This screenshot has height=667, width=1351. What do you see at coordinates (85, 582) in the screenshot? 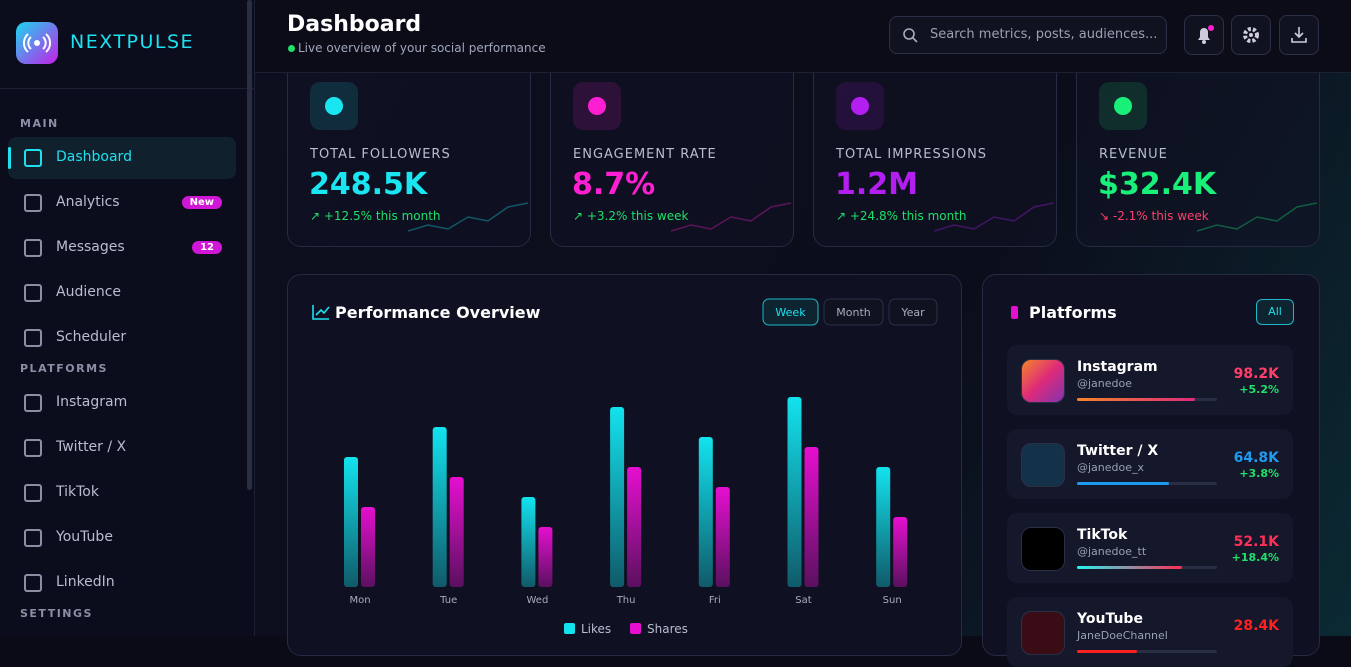
I see `nav-label: LinkedIn` at bounding box center [85, 582].